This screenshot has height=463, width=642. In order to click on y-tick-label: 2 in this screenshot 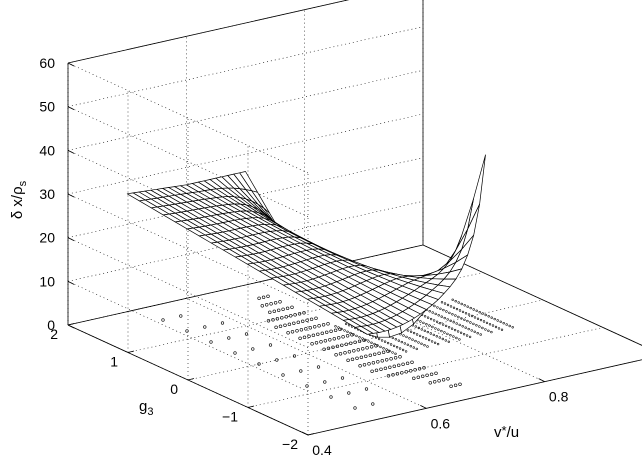, I will do `click(54, 334)`.